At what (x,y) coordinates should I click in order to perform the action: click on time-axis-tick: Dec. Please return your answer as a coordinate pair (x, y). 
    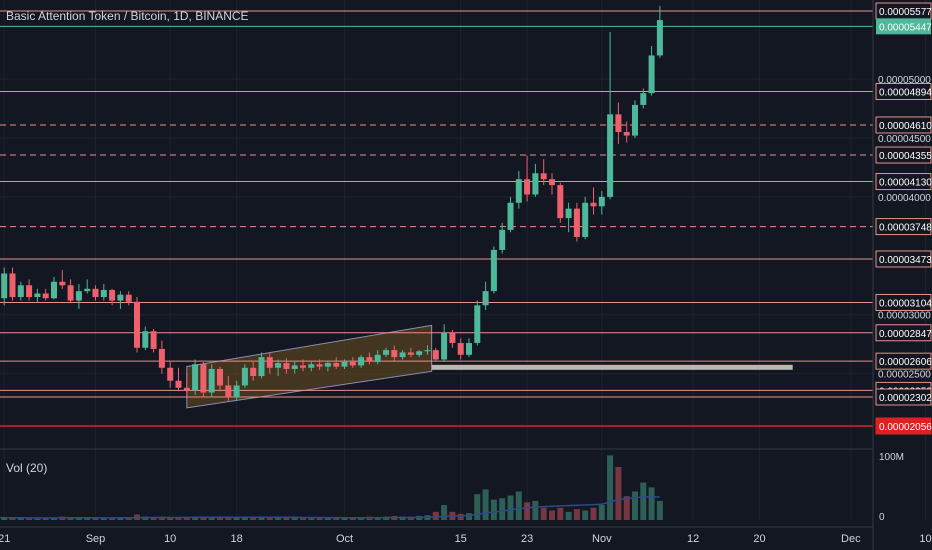
    Looking at the image, I should click on (851, 539).